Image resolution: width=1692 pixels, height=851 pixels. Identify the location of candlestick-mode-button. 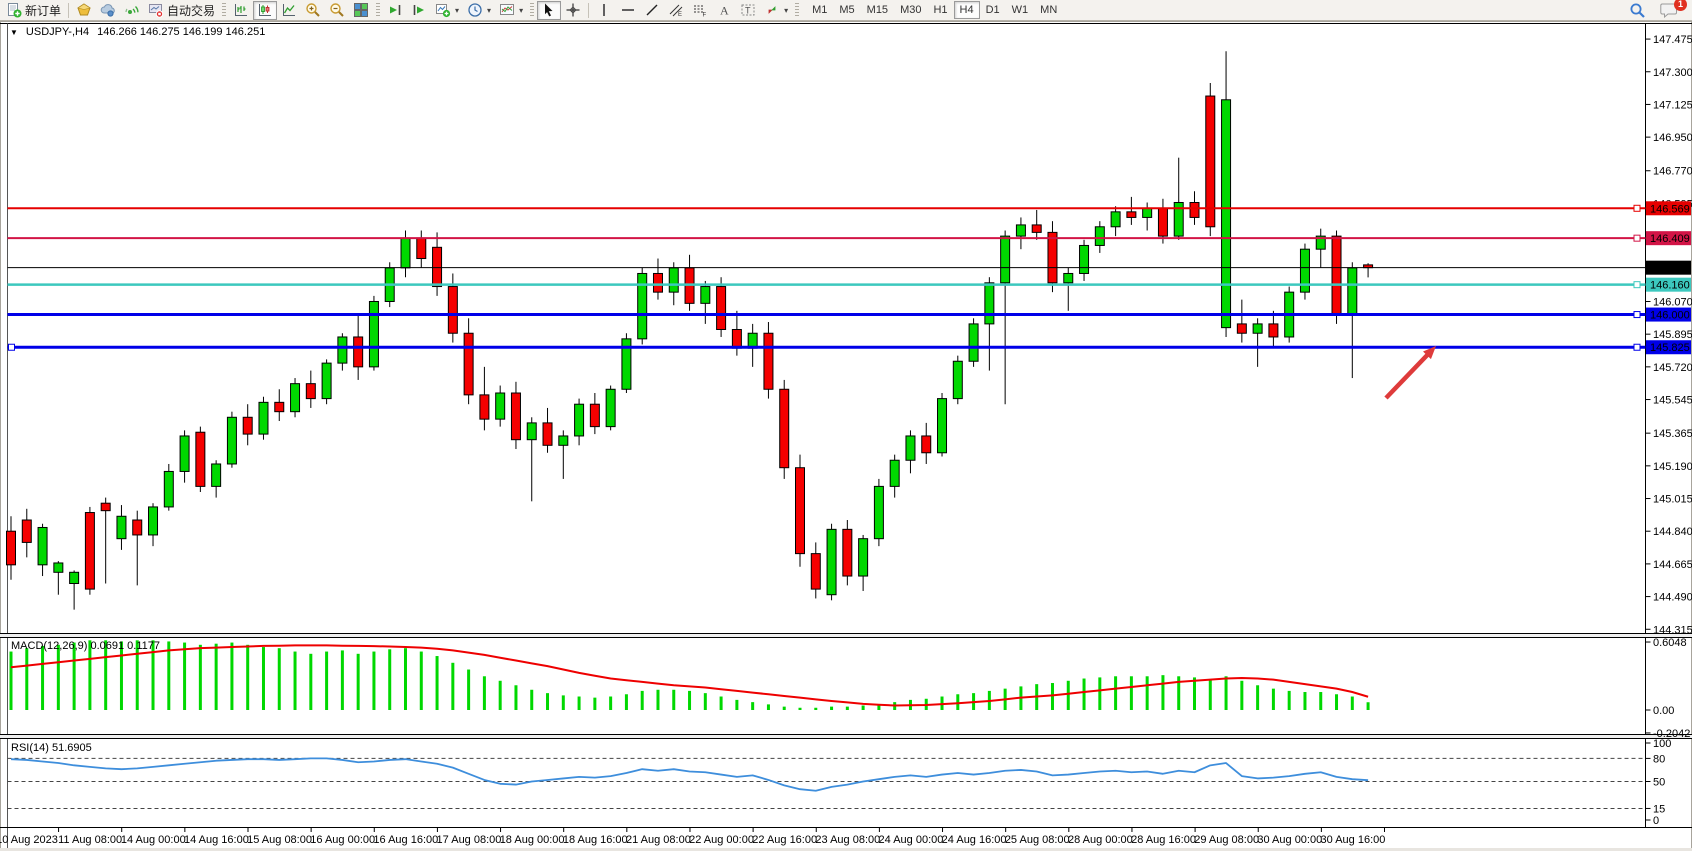
(265, 10).